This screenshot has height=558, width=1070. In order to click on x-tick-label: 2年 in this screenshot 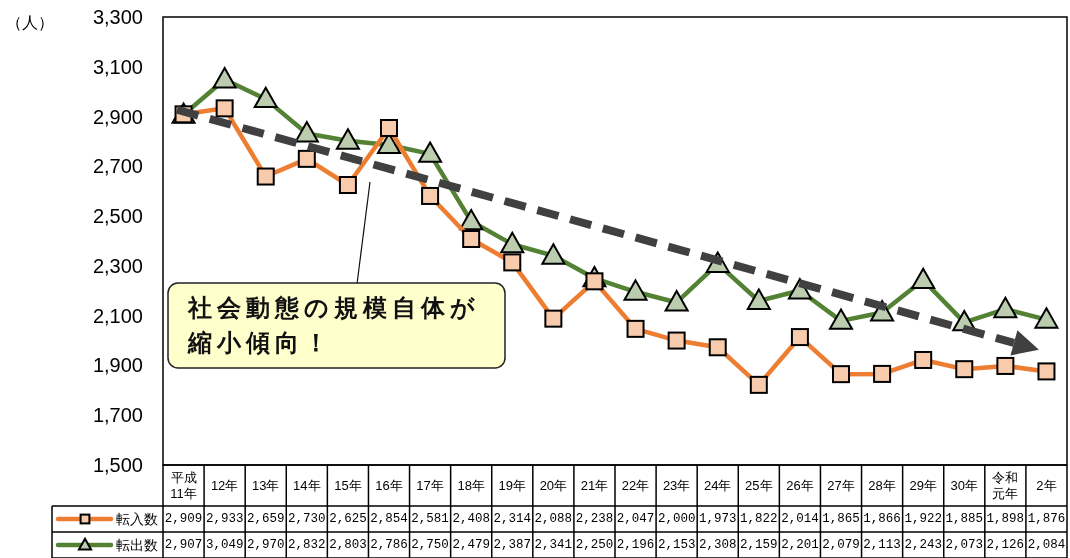, I will do `click(1046, 485)`.